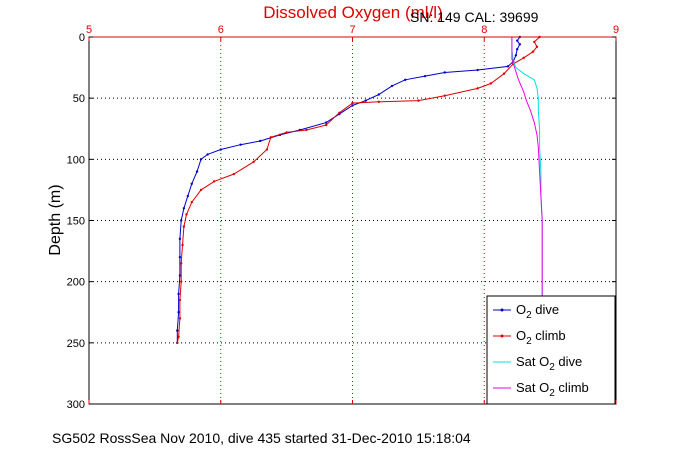  What do you see at coordinates (541, 337) in the screenshot?
I see `legend-entry: O2 climb` at bounding box center [541, 337].